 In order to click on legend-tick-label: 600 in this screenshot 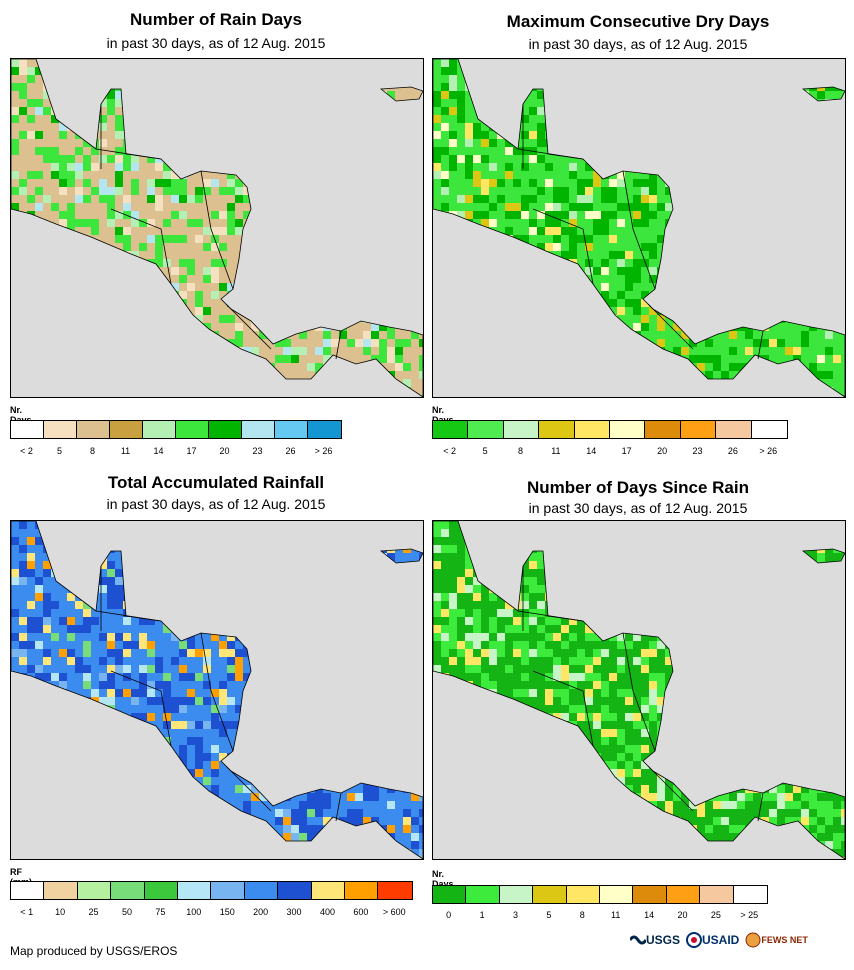, I will do `click(361, 912)`.